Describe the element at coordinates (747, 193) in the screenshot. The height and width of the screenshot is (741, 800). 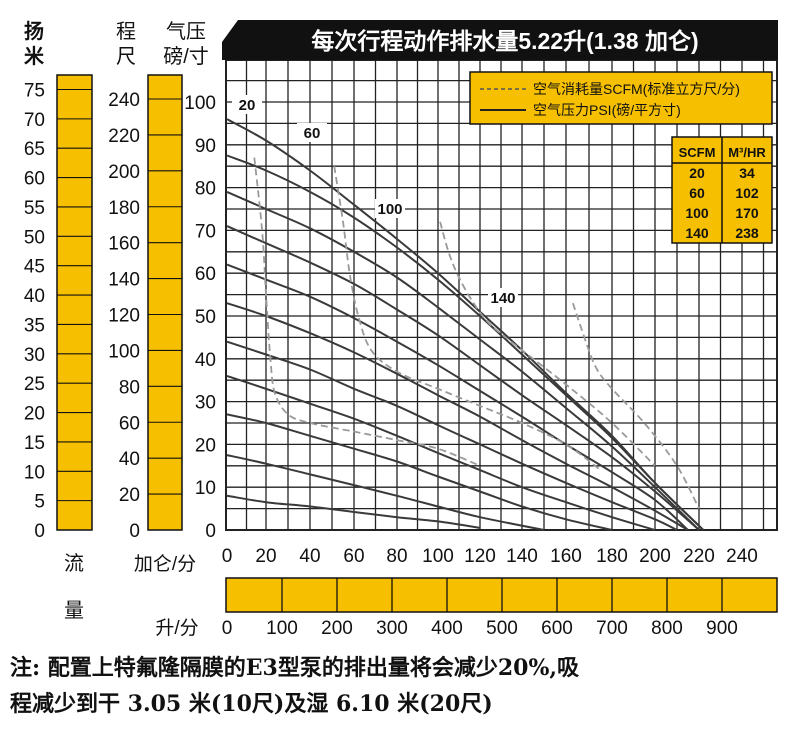
I see `scfm-table-cell: 102` at that location.